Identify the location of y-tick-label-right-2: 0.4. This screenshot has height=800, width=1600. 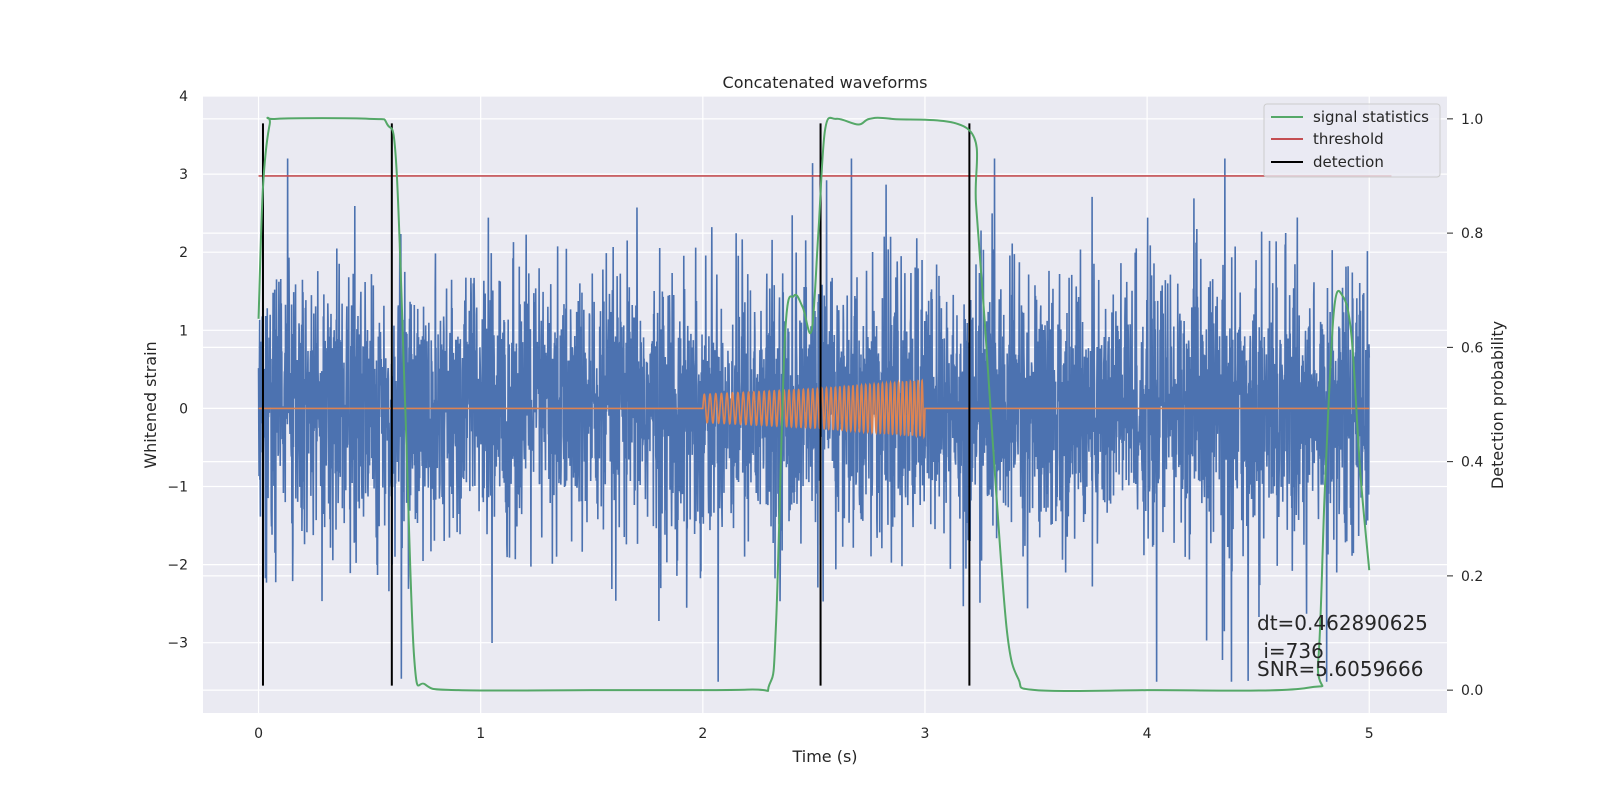
(1472, 463).